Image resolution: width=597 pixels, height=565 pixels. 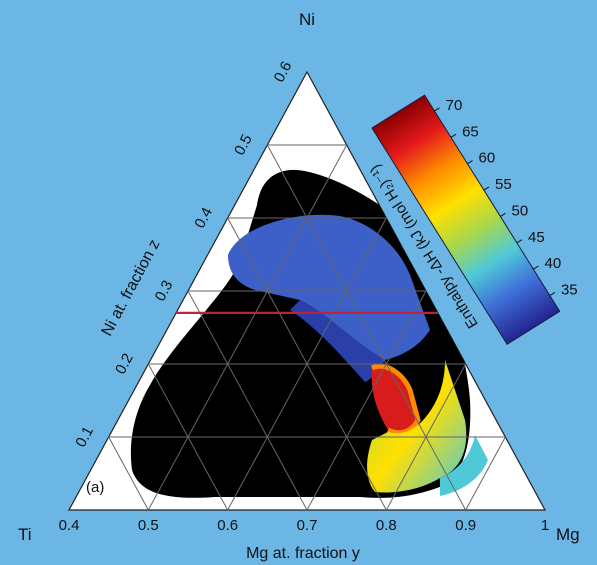 I want to click on colorbar-tick-label: 35, so click(x=569, y=290).